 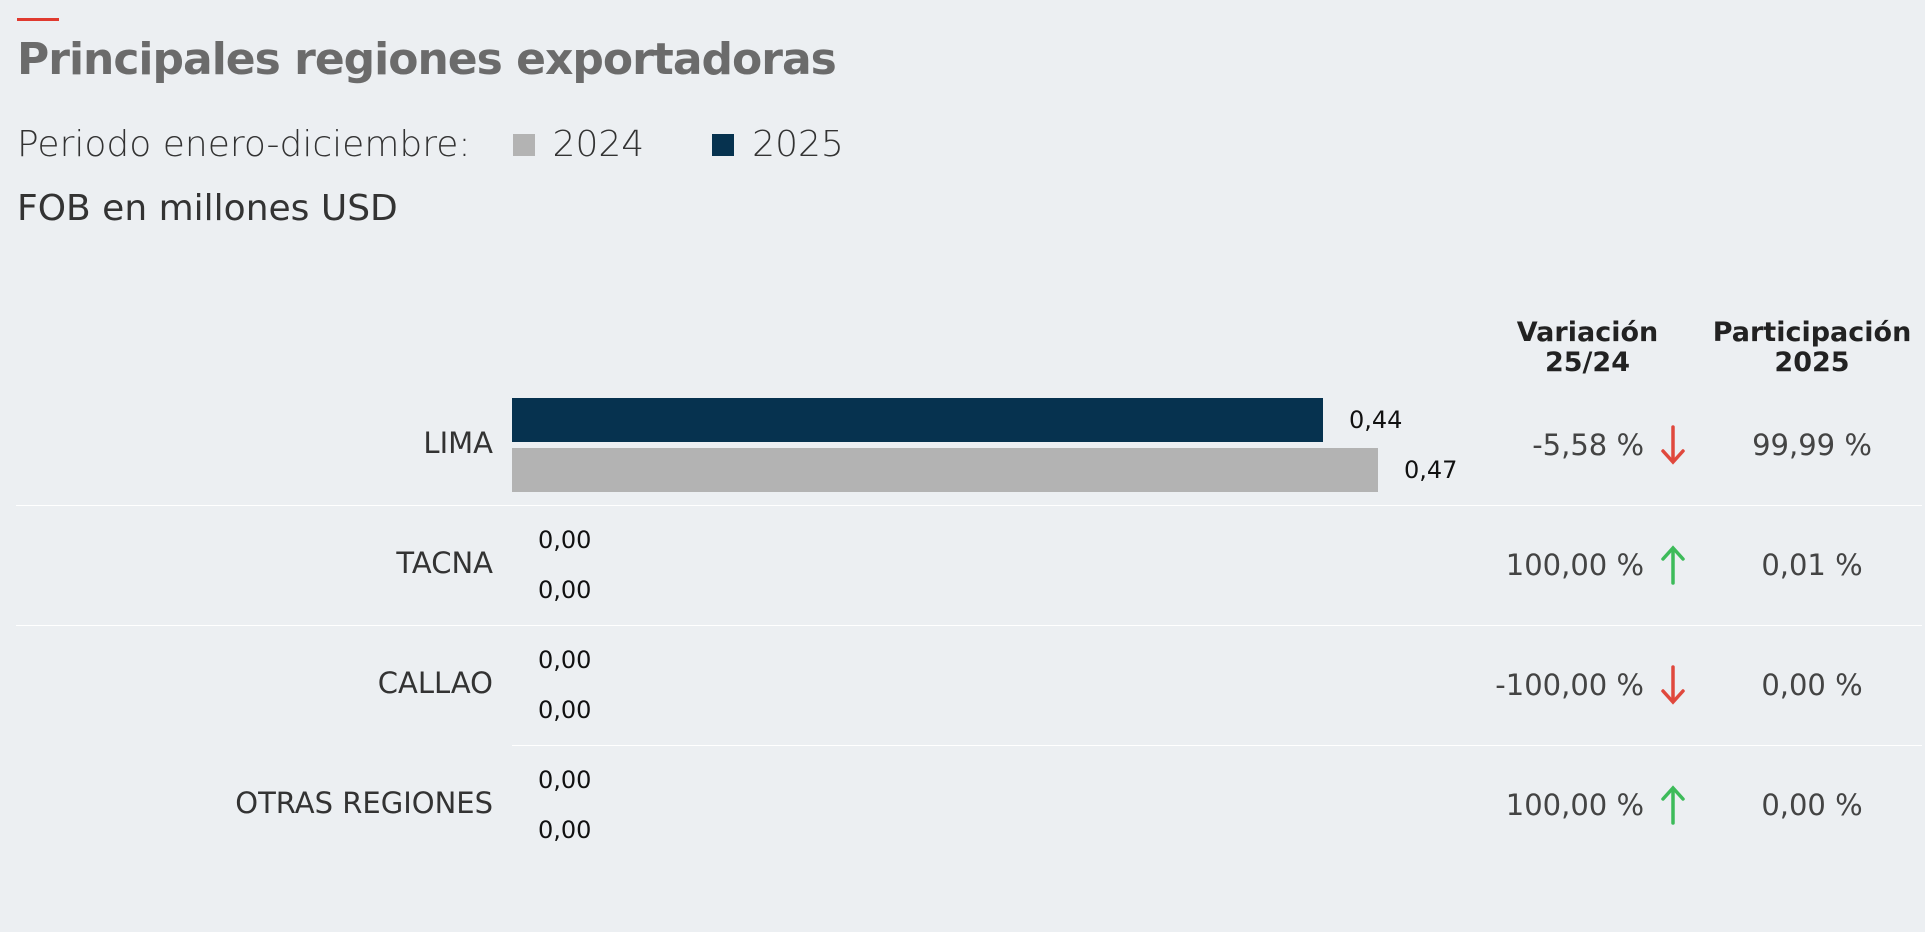 What do you see at coordinates (1376, 420) in the screenshot?
I see `value-label-2025-lima: 0,44` at bounding box center [1376, 420].